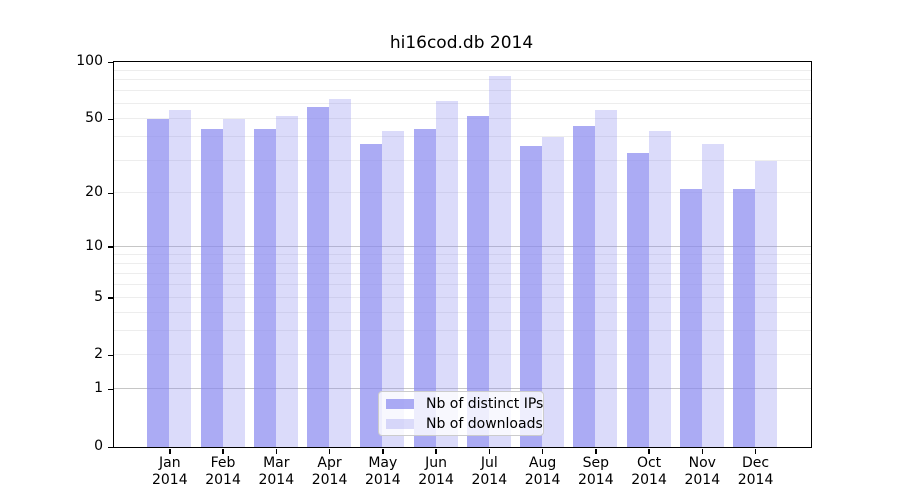  I want to click on legend-swatch-distinct-ips, so click(400, 403).